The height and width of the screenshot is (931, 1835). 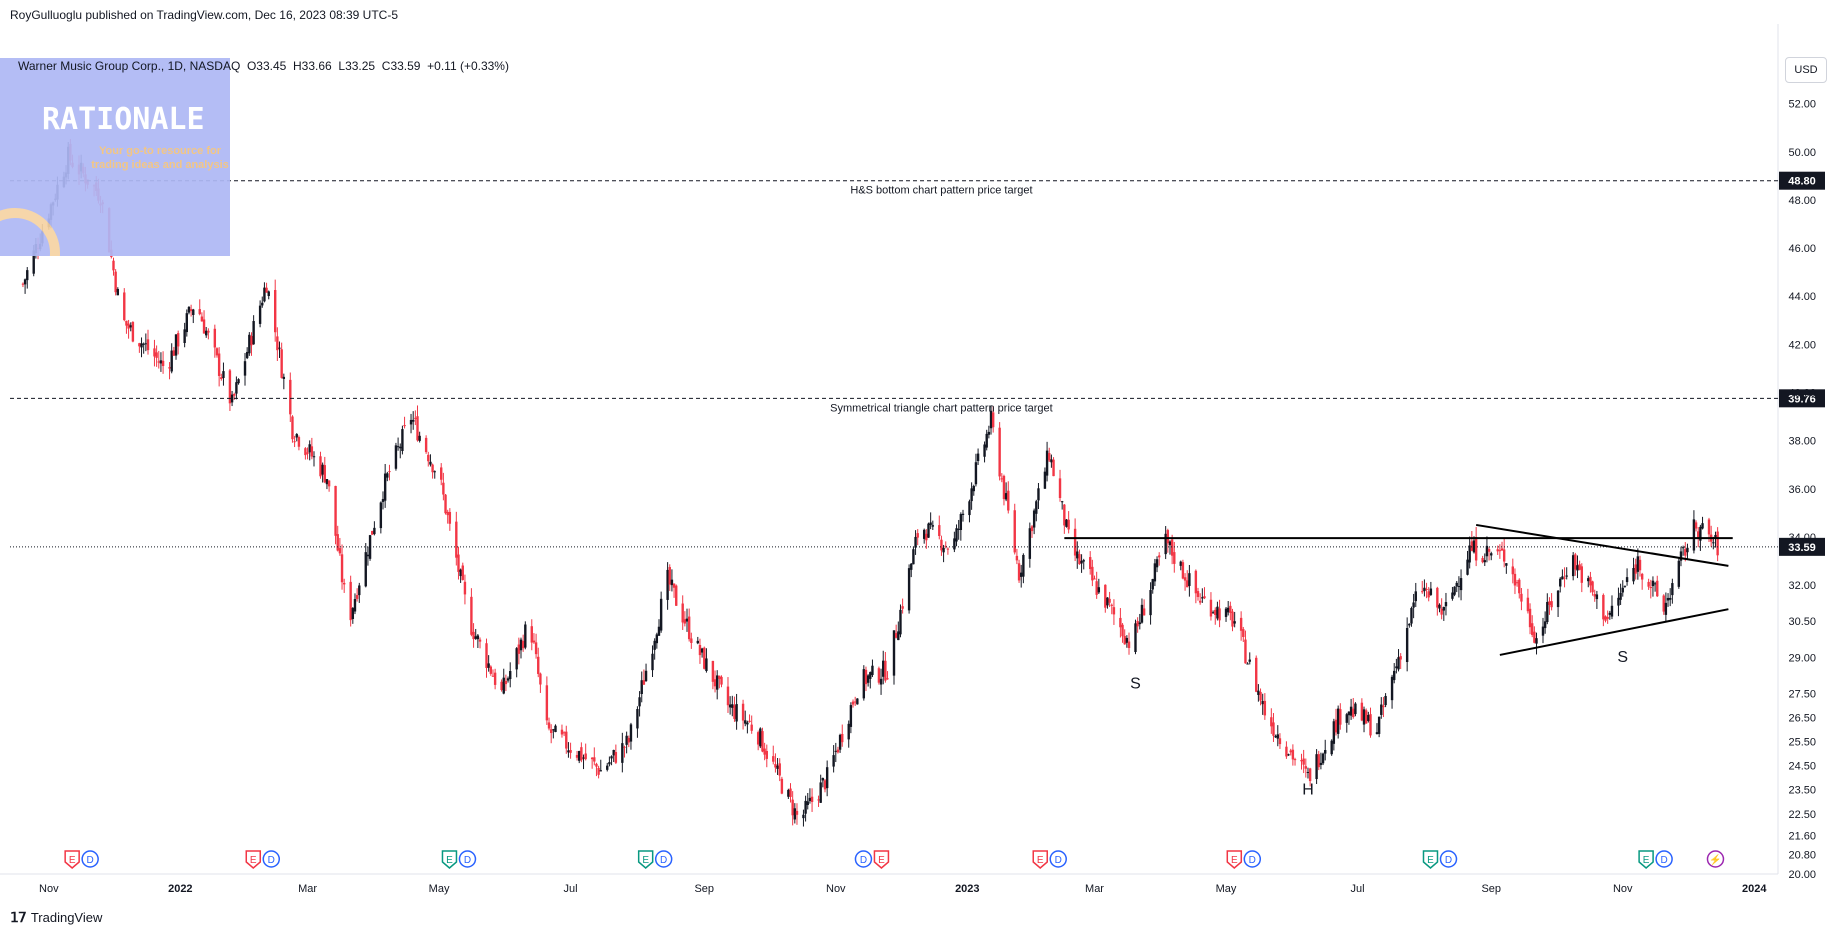 I want to click on y-tick-label: 30.50, so click(x=1802, y=622).